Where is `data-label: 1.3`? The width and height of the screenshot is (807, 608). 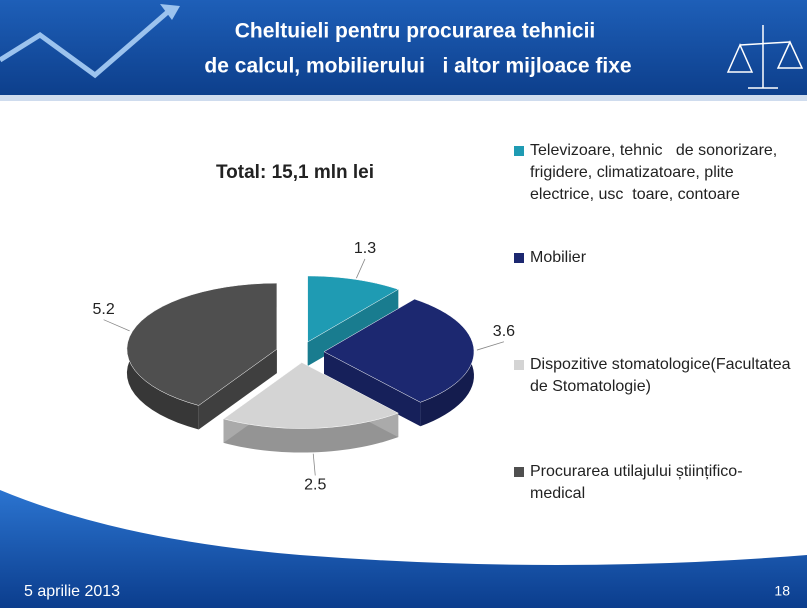
data-label: 1.3 is located at coordinates (365, 248).